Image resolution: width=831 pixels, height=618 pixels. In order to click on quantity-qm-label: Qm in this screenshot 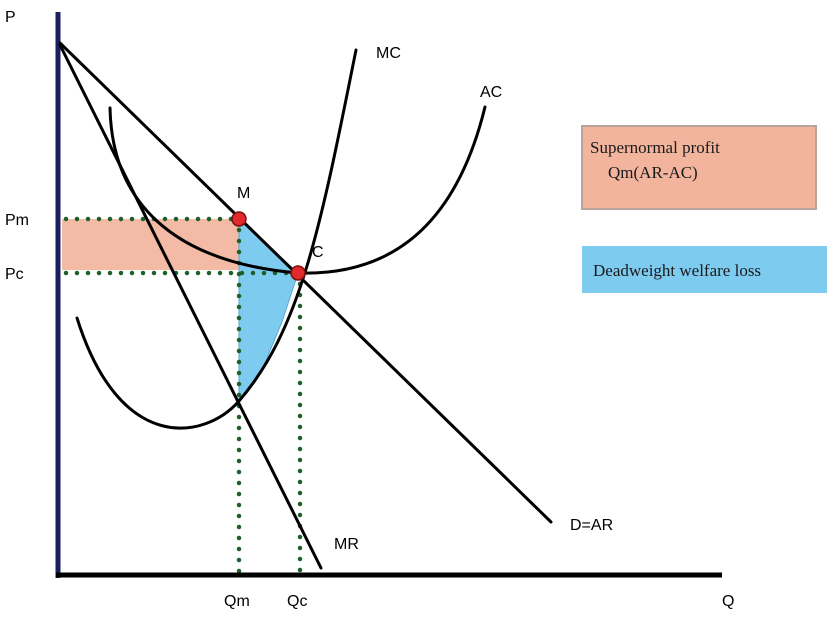, I will do `click(237, 601)`.